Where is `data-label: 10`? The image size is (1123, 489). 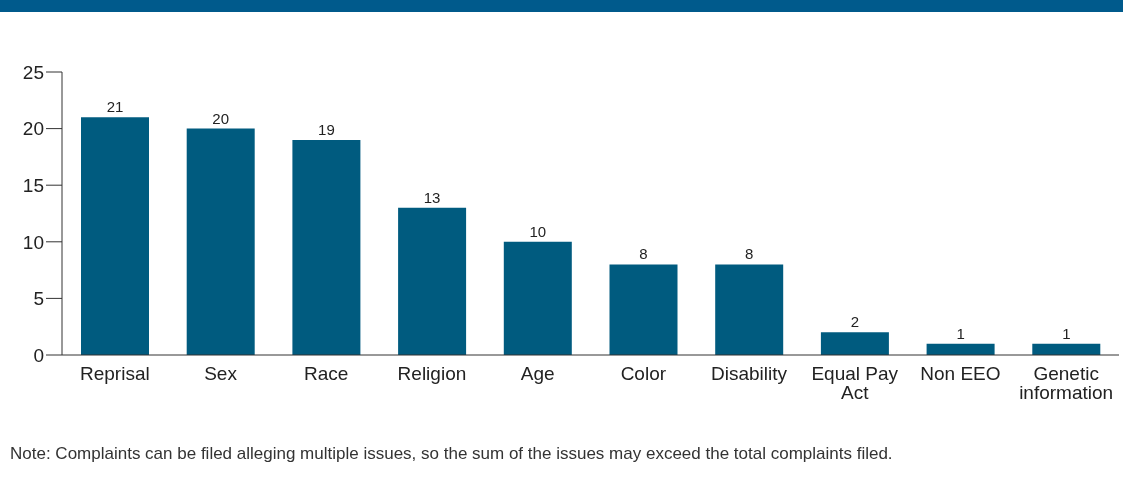 data-label: 10 is located at coordinates (538, 231).